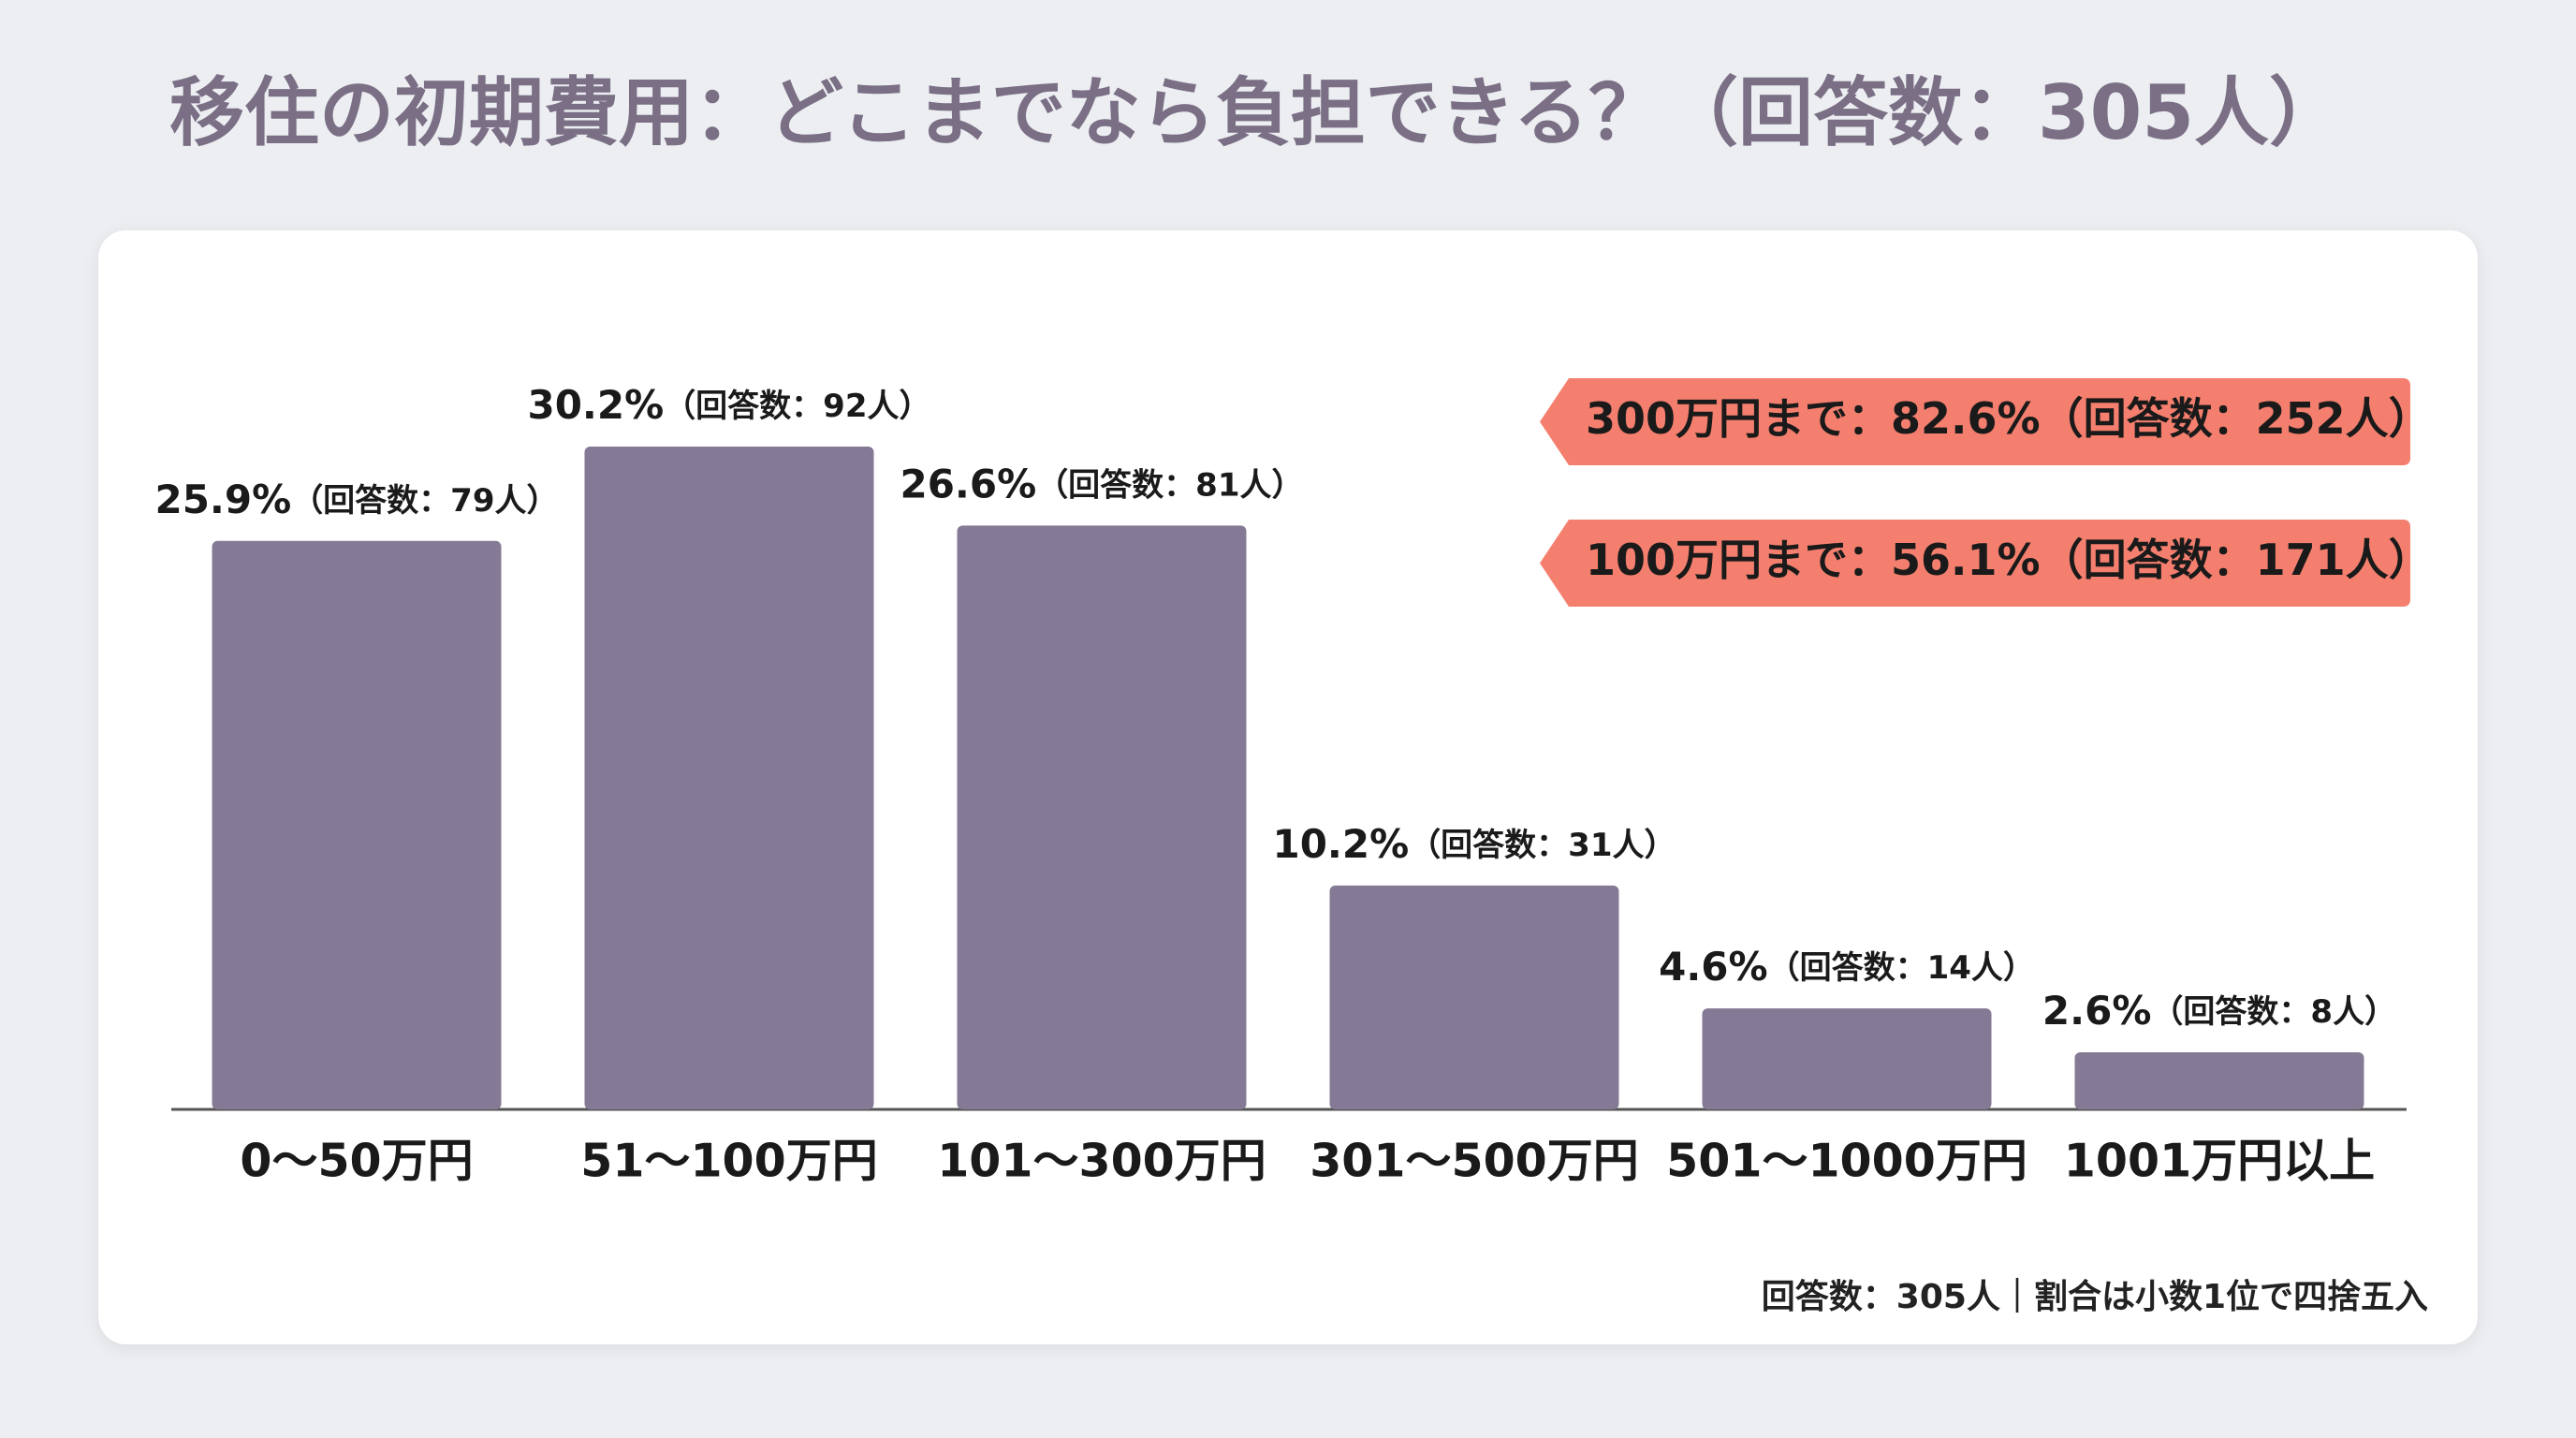  What do you see at coordinates (2219, 1161) in the screenshot?
I see `x-tick-label: 1001万円以上` at bounding box center [2219, 1161].